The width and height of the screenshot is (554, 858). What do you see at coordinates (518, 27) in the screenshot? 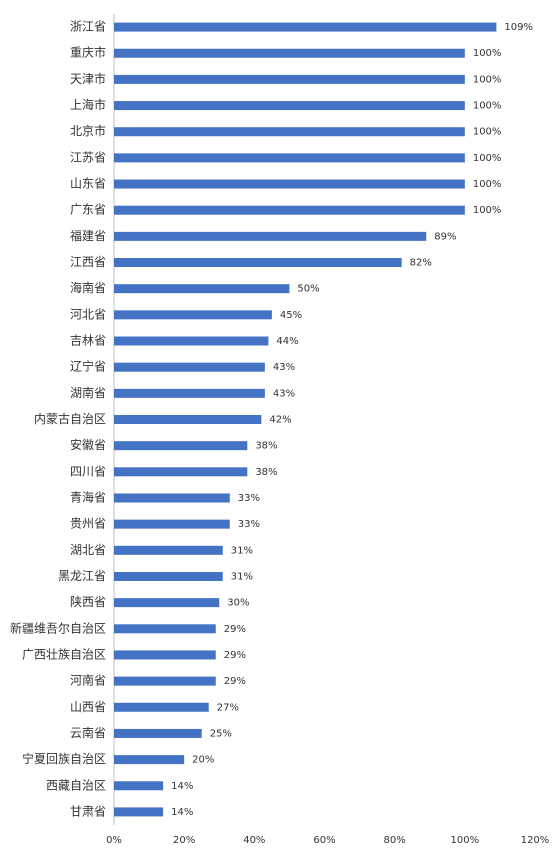
I see `data-label: 109%` at bounding box center [518, 27].